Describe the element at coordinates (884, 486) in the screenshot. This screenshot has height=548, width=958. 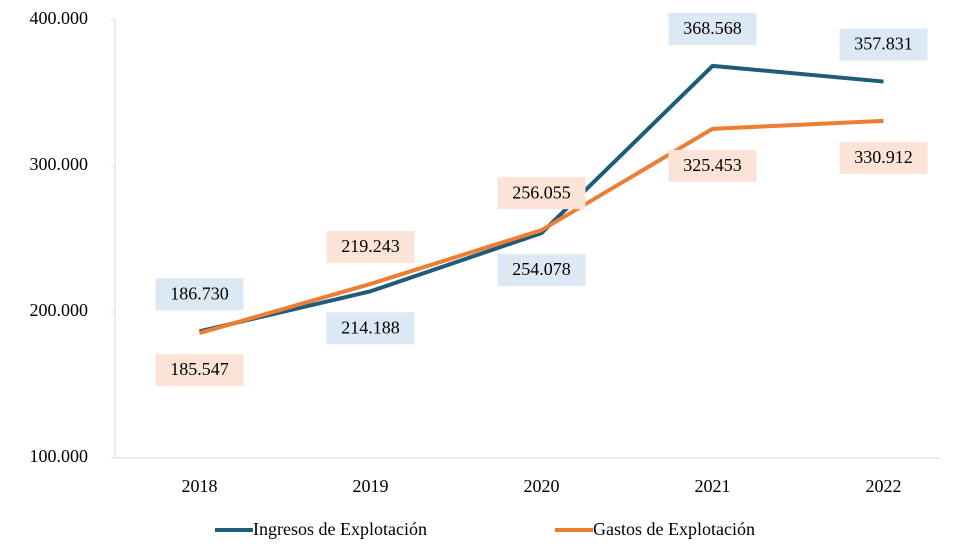
I see `x-tick-label: 2022` at that location.